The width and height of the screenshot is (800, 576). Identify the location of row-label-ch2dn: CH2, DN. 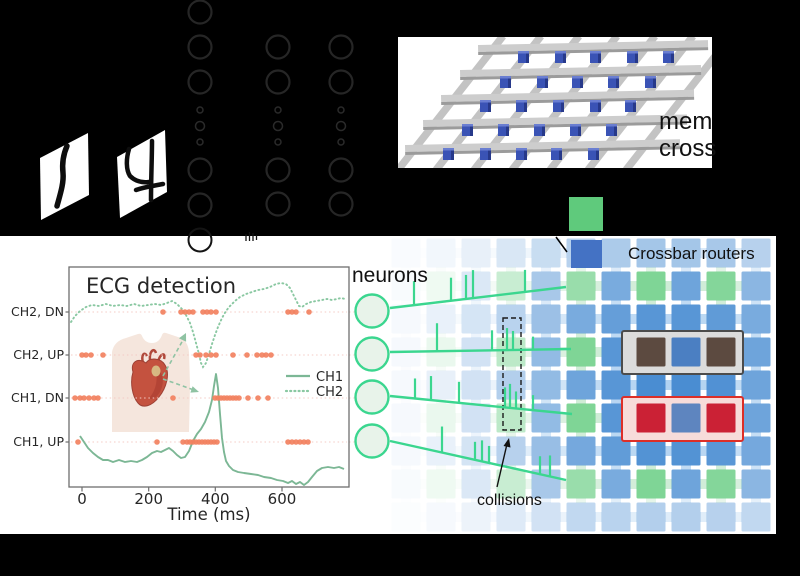
(37, 311).